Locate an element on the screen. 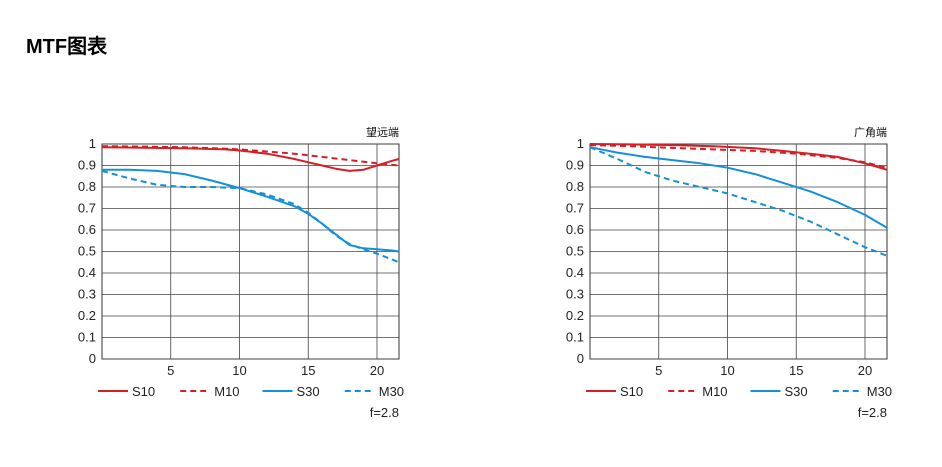 Image resolution: width=942 pixels, height=467 pixels. chart-title: 望远端 is located at coordinates (382, 132).